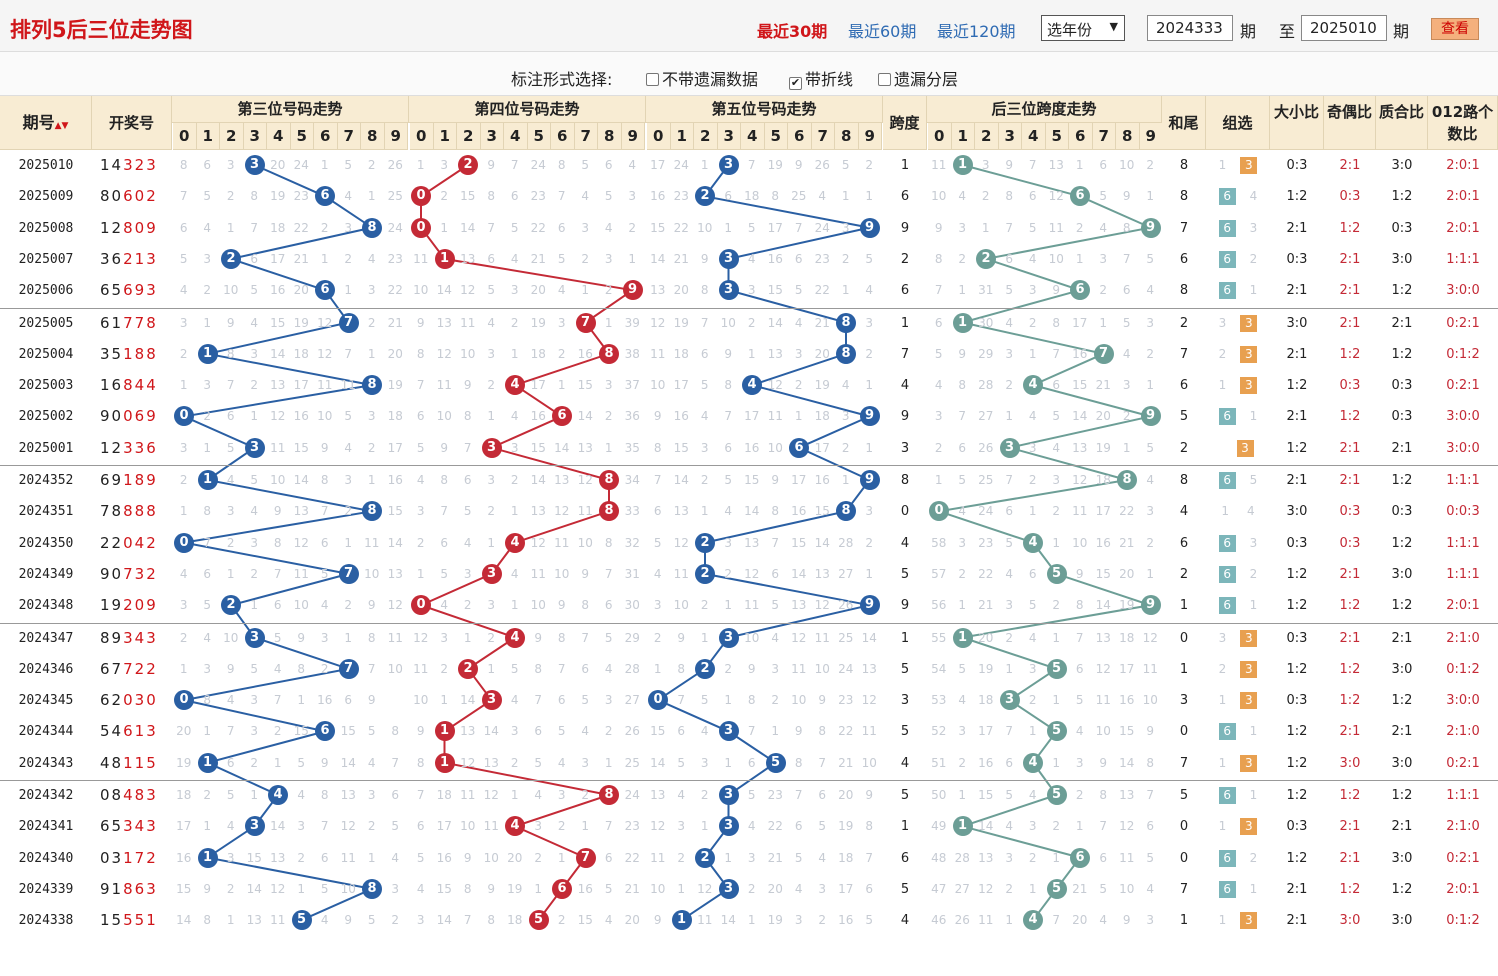 This screenshot has width=1498, height=976. I want to click on issue-cell: 2025010, so click(46, 165).